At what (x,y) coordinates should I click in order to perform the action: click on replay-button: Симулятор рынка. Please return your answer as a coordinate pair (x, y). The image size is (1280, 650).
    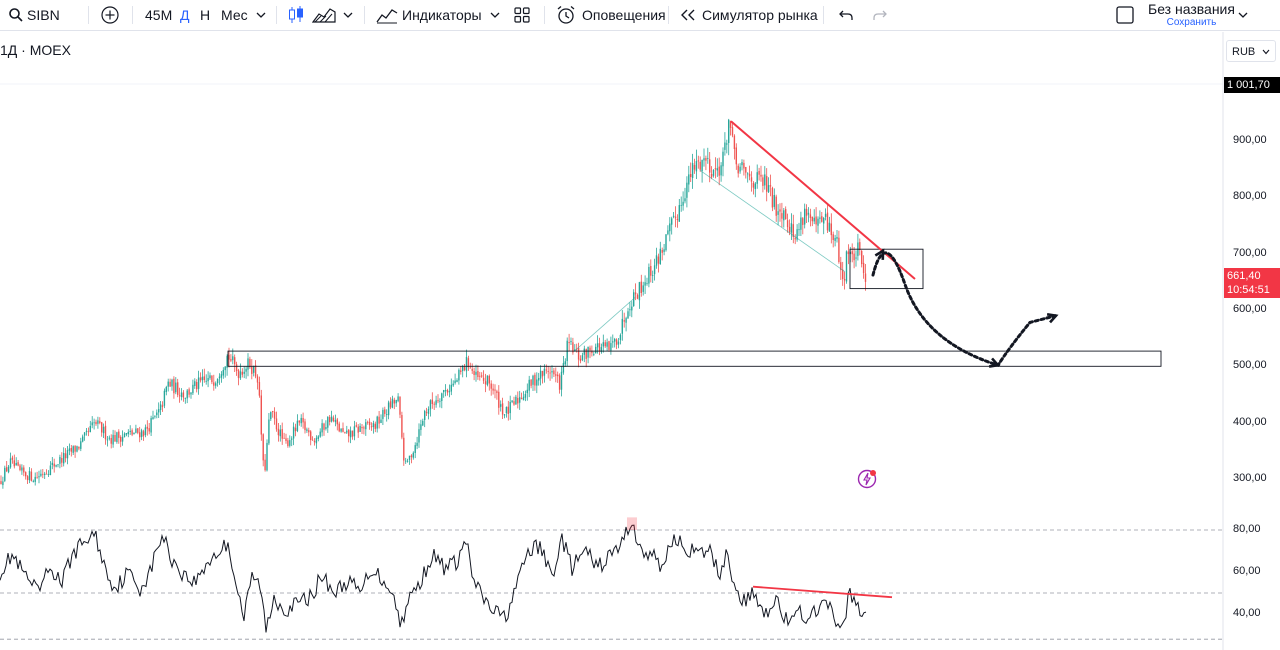
    Looking at the image, I should click on (749, 15).